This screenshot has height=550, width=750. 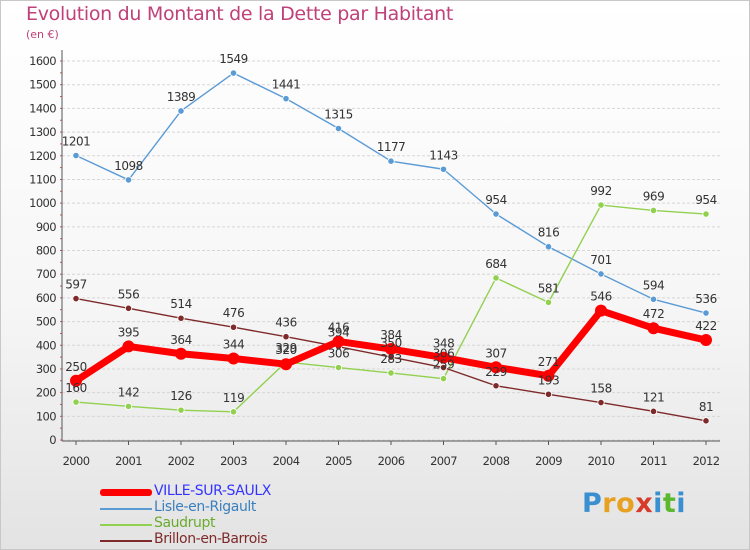 I want to click on data-label: 384, so click(x=390, y=335).